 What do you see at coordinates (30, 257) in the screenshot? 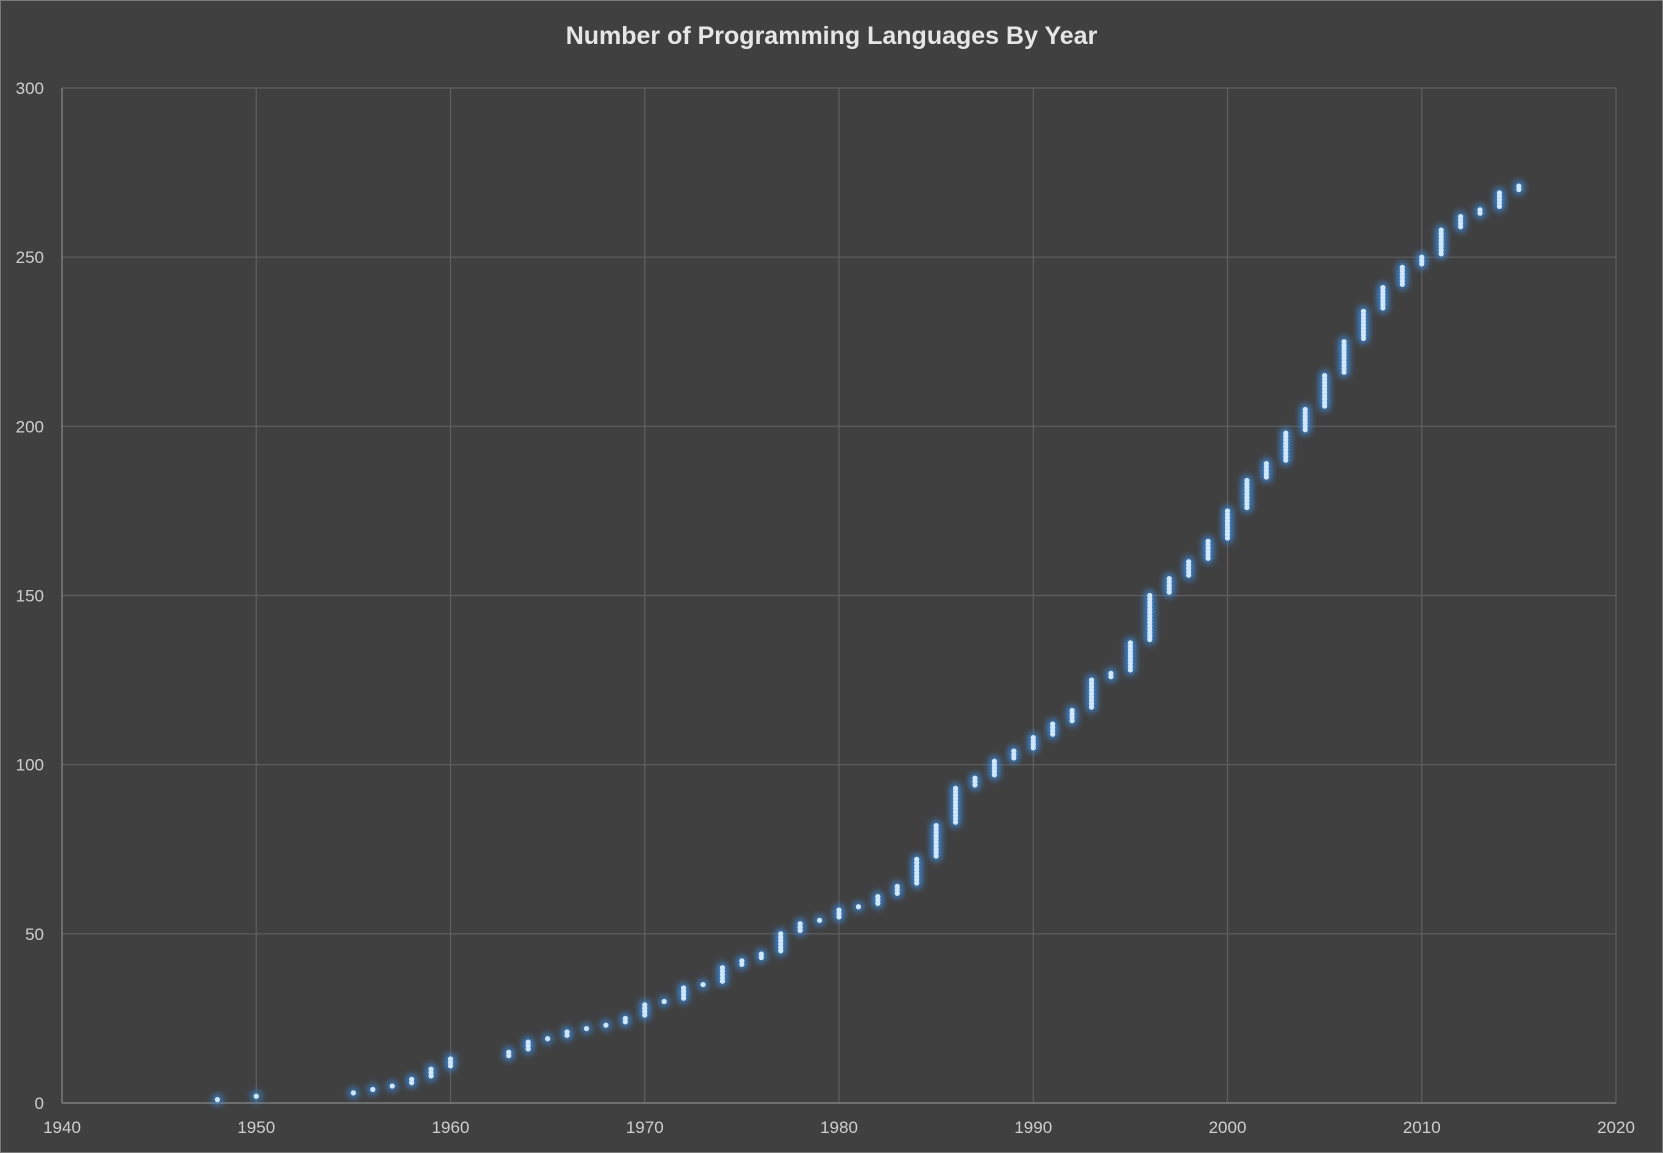
I see `y-tick-label: 250` at bounding box center [30, 257].